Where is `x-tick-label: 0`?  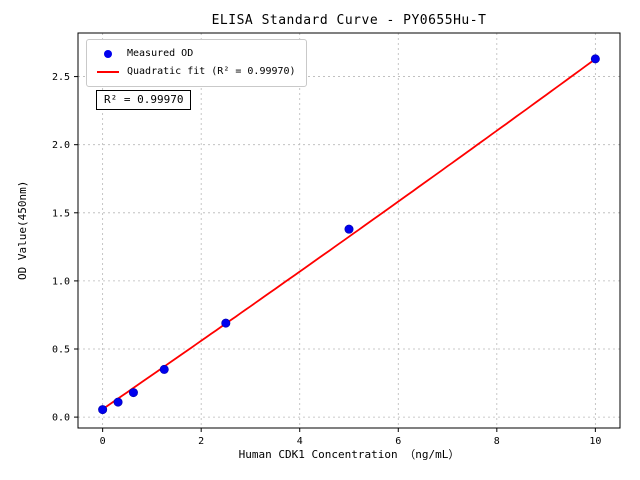
x-tick-label: 0 is located at coordinates (103, 441).